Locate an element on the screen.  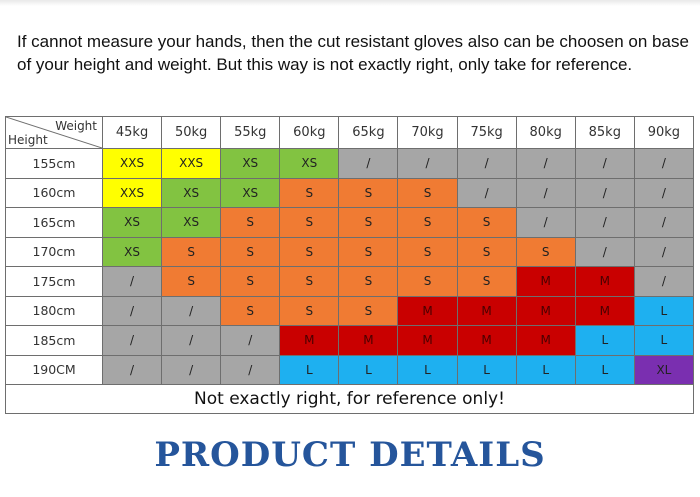
footnote-row: Not exactly right, for reference only! is located at coordinates (349, 399).